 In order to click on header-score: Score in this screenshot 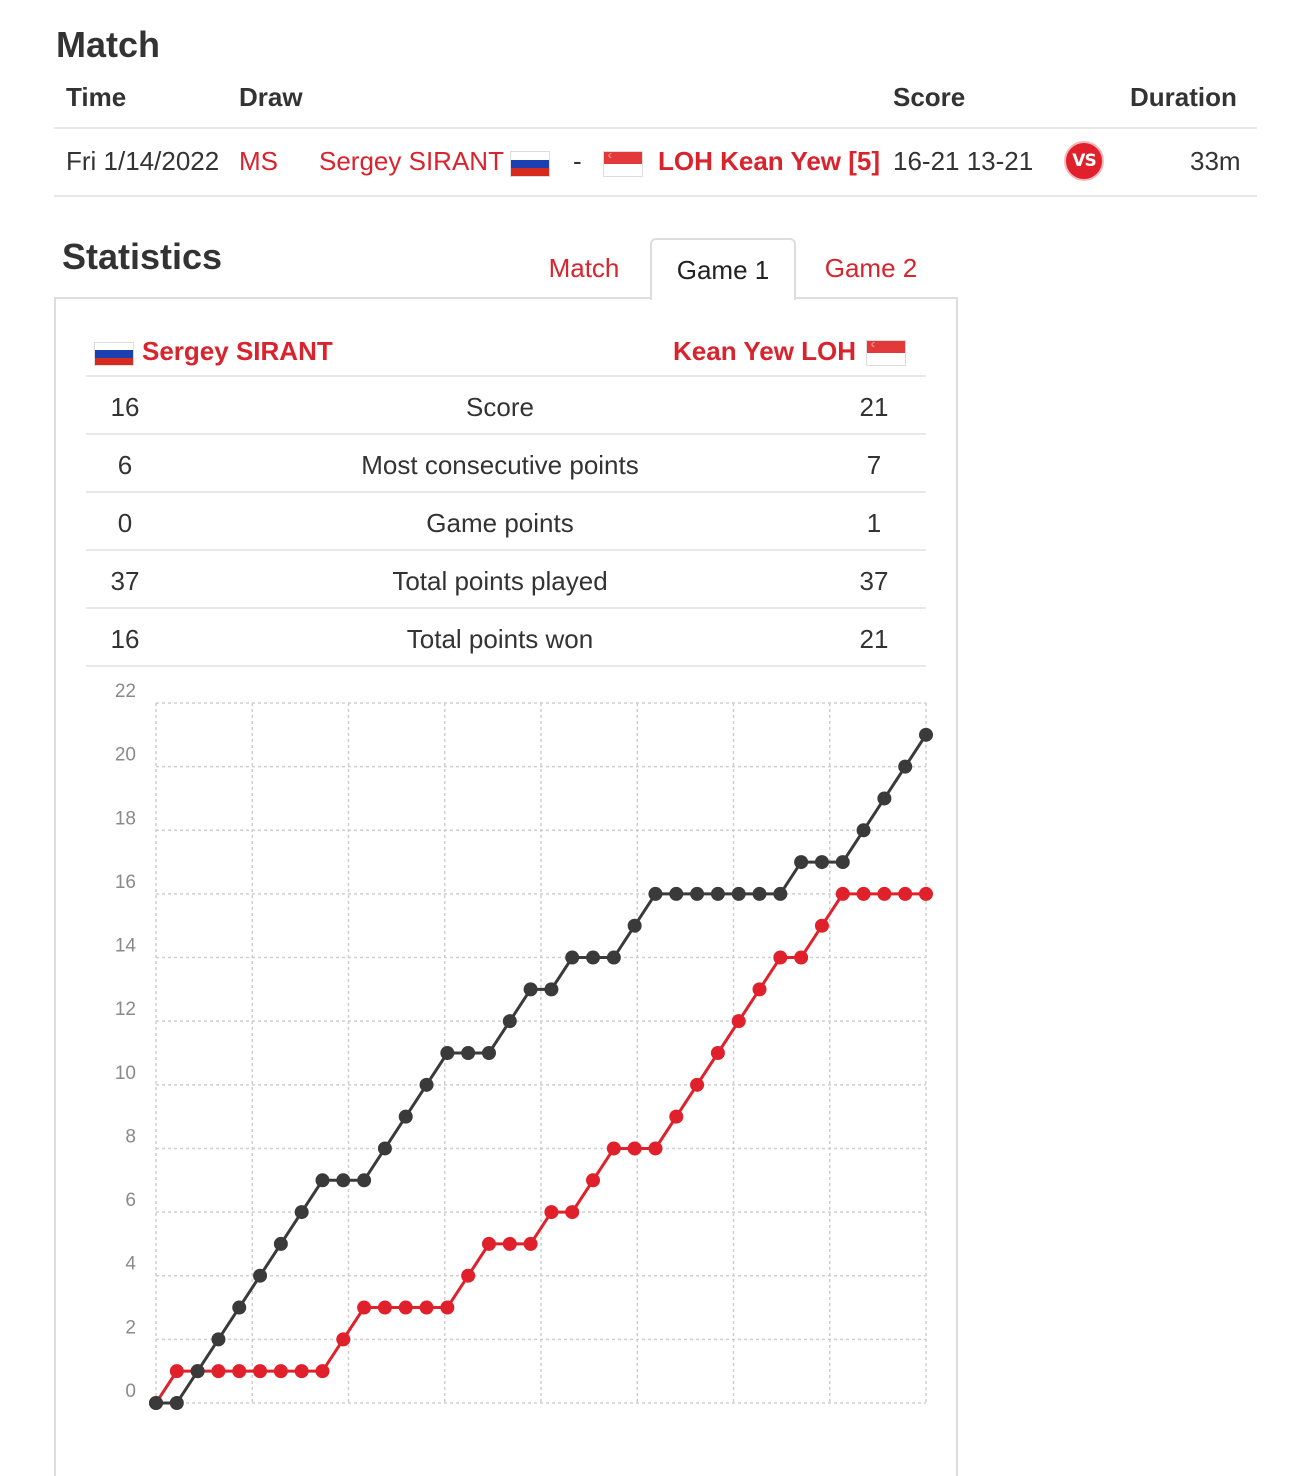, I will do `click(929, 97)`.